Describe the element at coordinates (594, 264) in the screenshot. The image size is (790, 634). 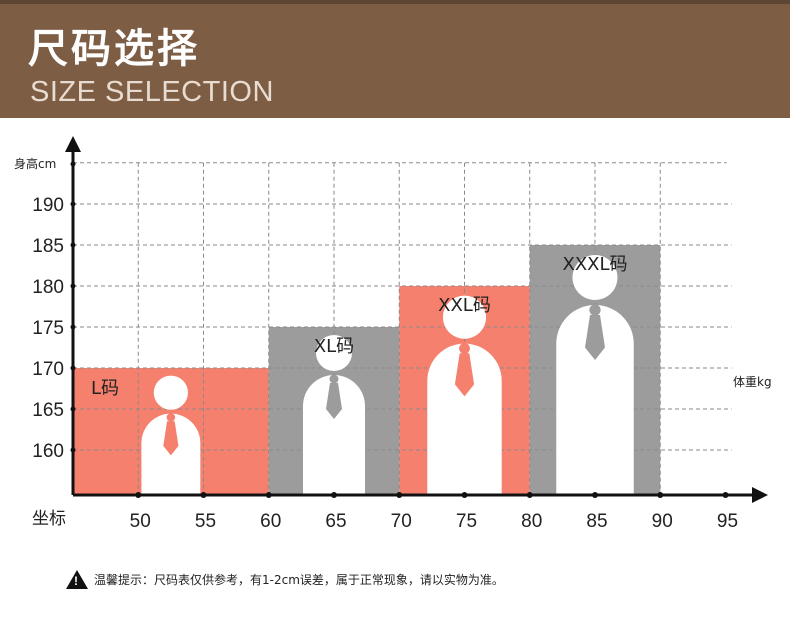
I see `size-label-3: XXXL码` at that location.